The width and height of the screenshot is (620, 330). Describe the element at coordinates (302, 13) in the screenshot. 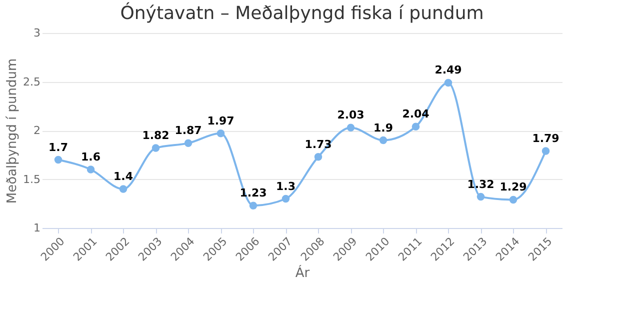

I see `chart-title: Ónýtavatn – Meðalþyngd fiska í pundum` at that location.